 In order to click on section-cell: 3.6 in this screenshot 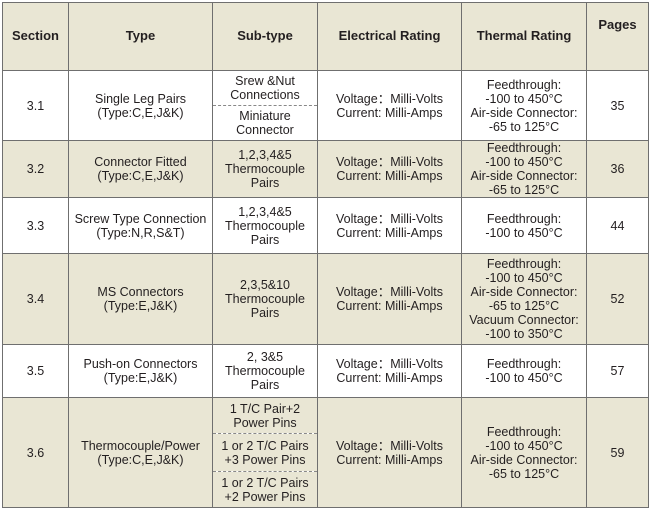, I will do `click(35, 452)`.